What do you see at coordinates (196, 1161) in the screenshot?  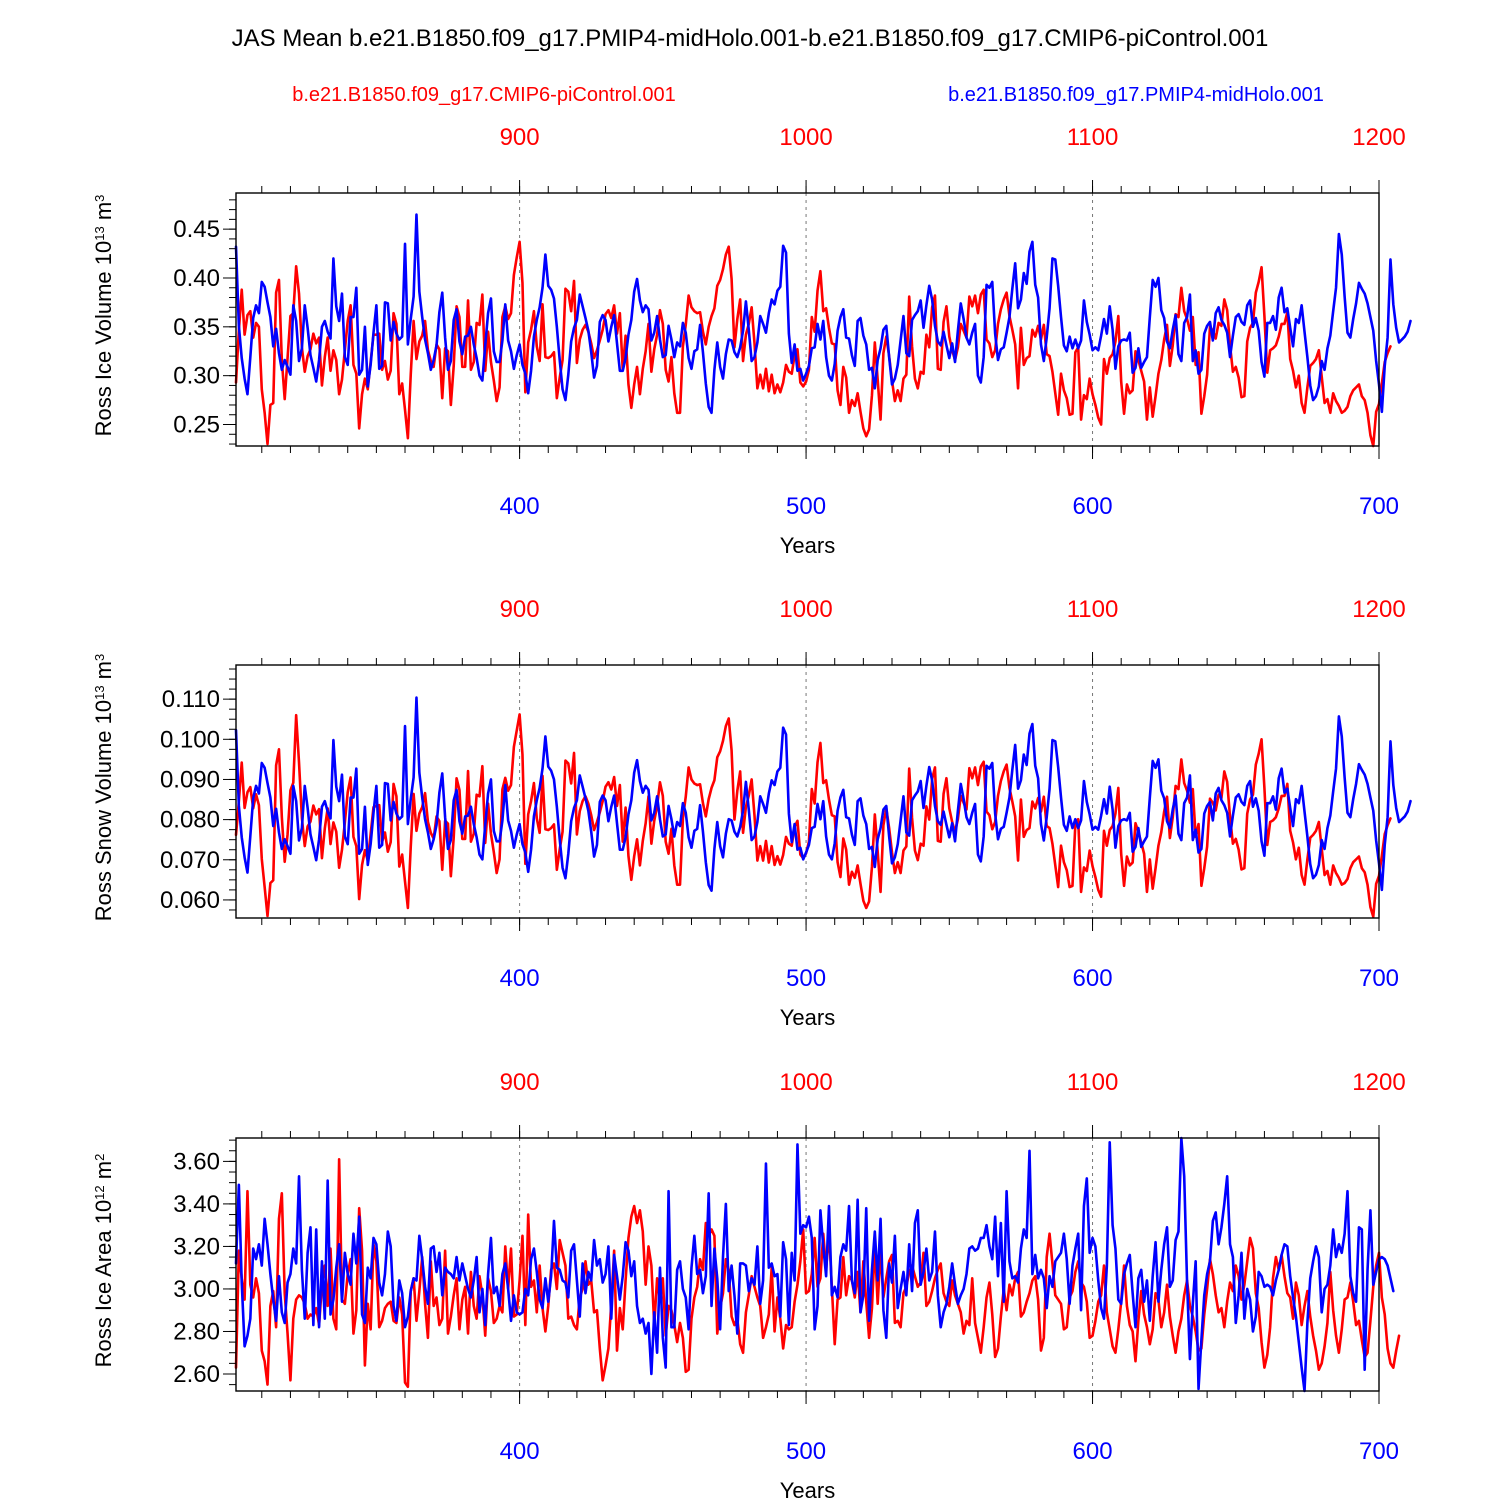 I see `y-tick-label: 3.60` at bounding box center [196, 1161].